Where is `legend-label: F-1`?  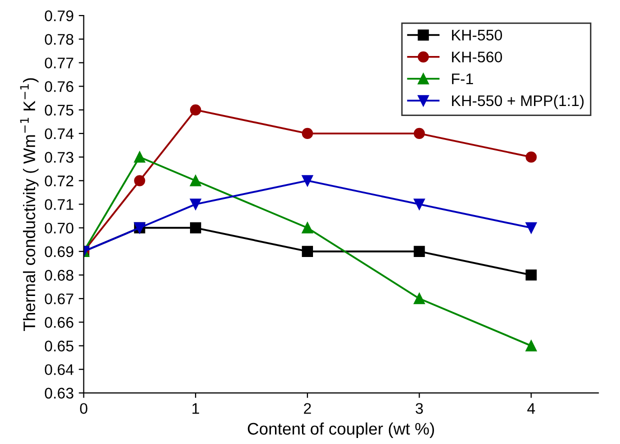 legend-label: F-1 is located at coordinates (462, 79).